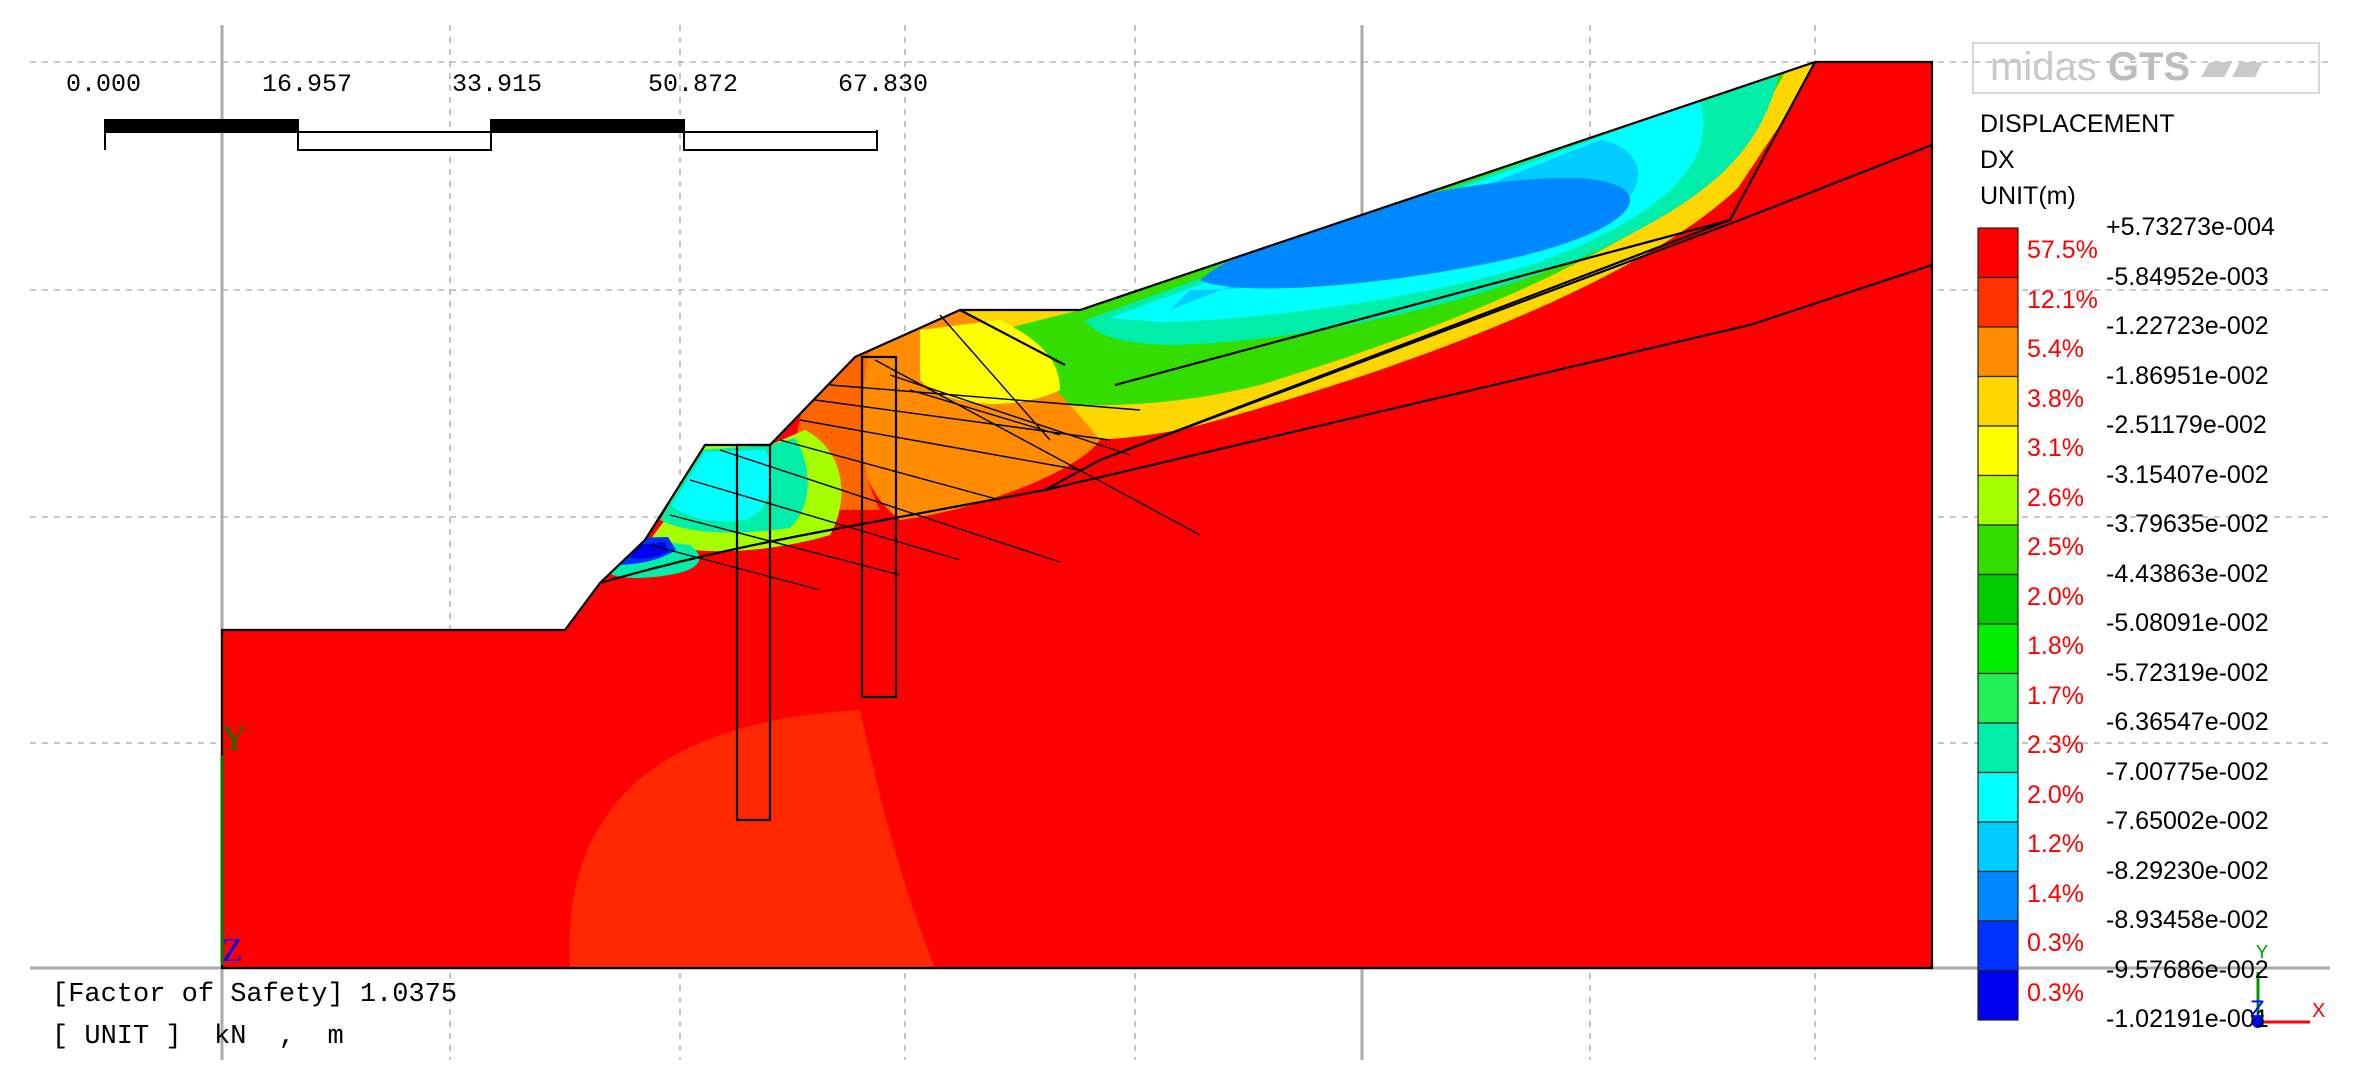 The image size is (2365, 1080). What do you see at coordinates (816, 588) in the screenshot?
I see `anti-slide-piles` at bounding box center [816, 588].